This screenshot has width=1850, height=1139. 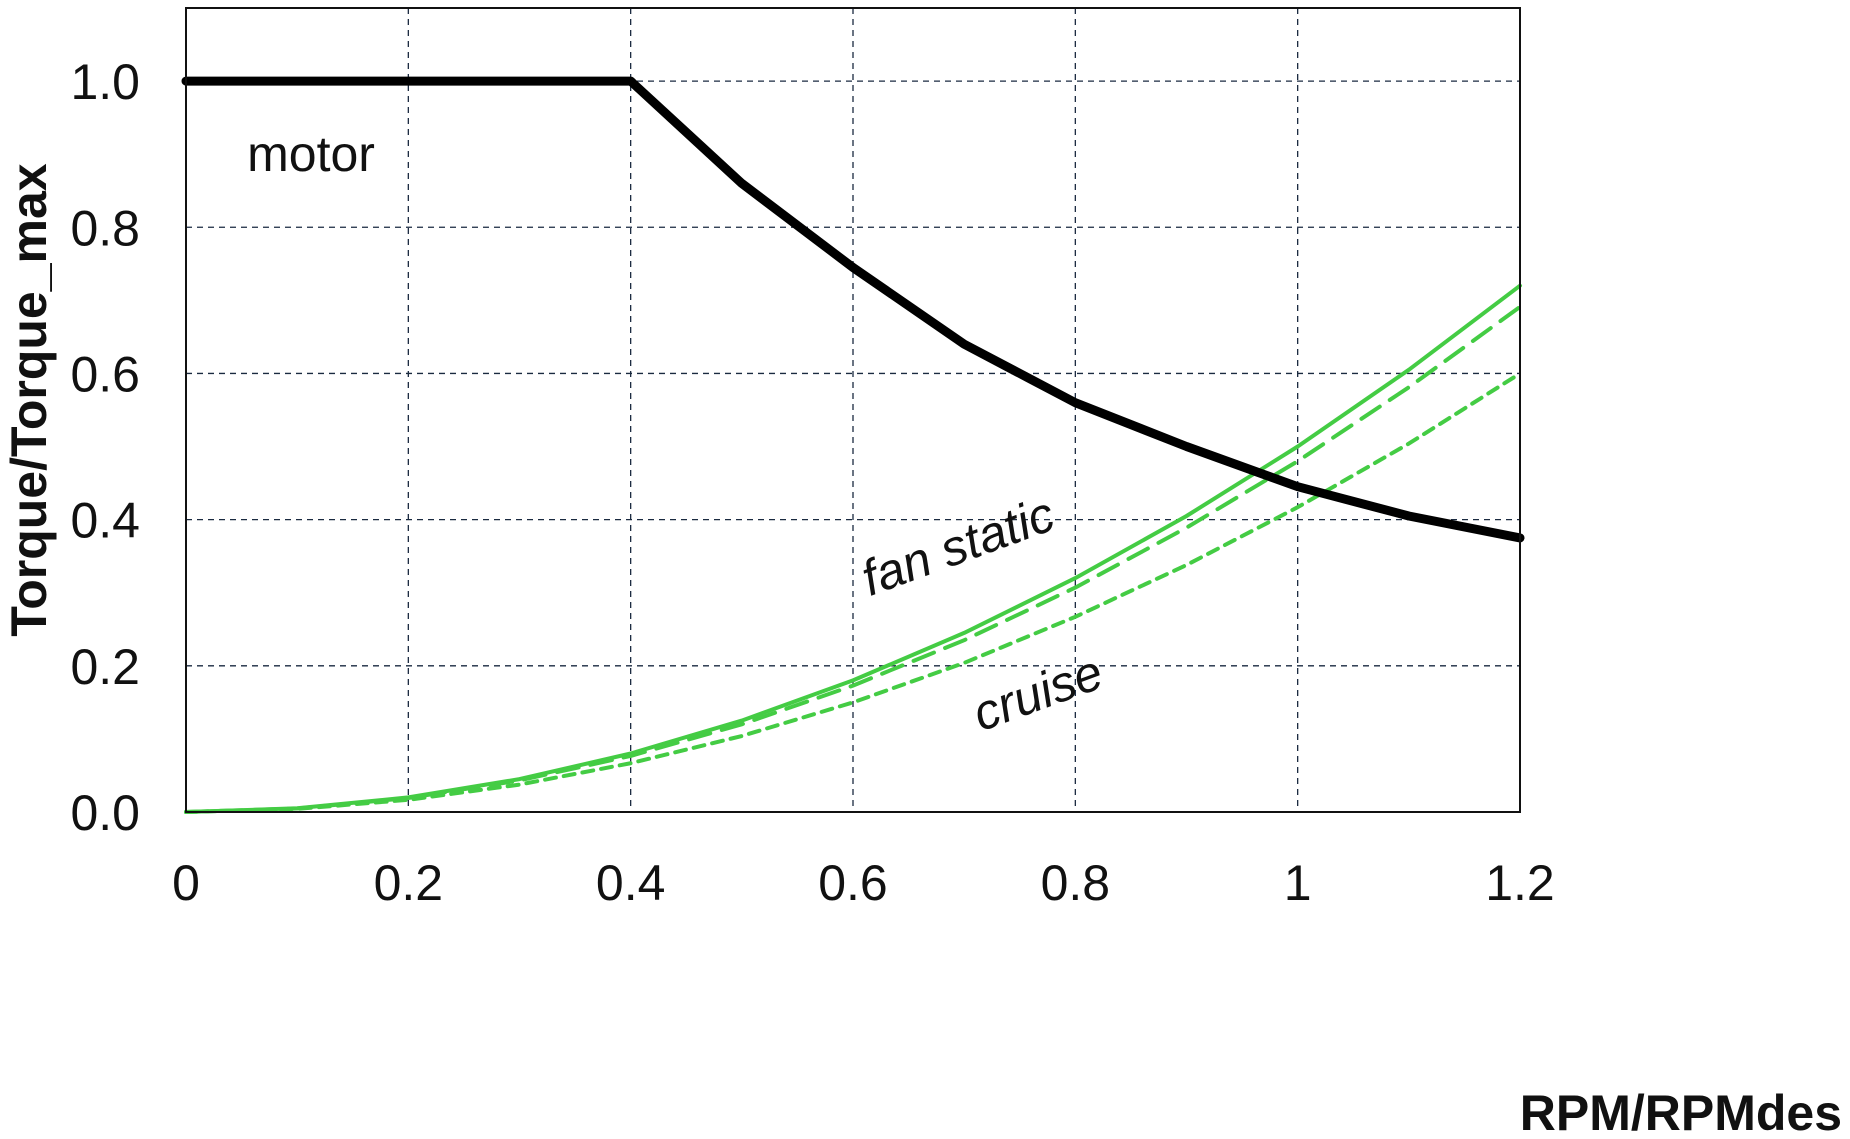 I want to click on y-tick-labels: 0.0 0.2 0.4 0.6 0.8 1.0, so click(x=105, y=447).